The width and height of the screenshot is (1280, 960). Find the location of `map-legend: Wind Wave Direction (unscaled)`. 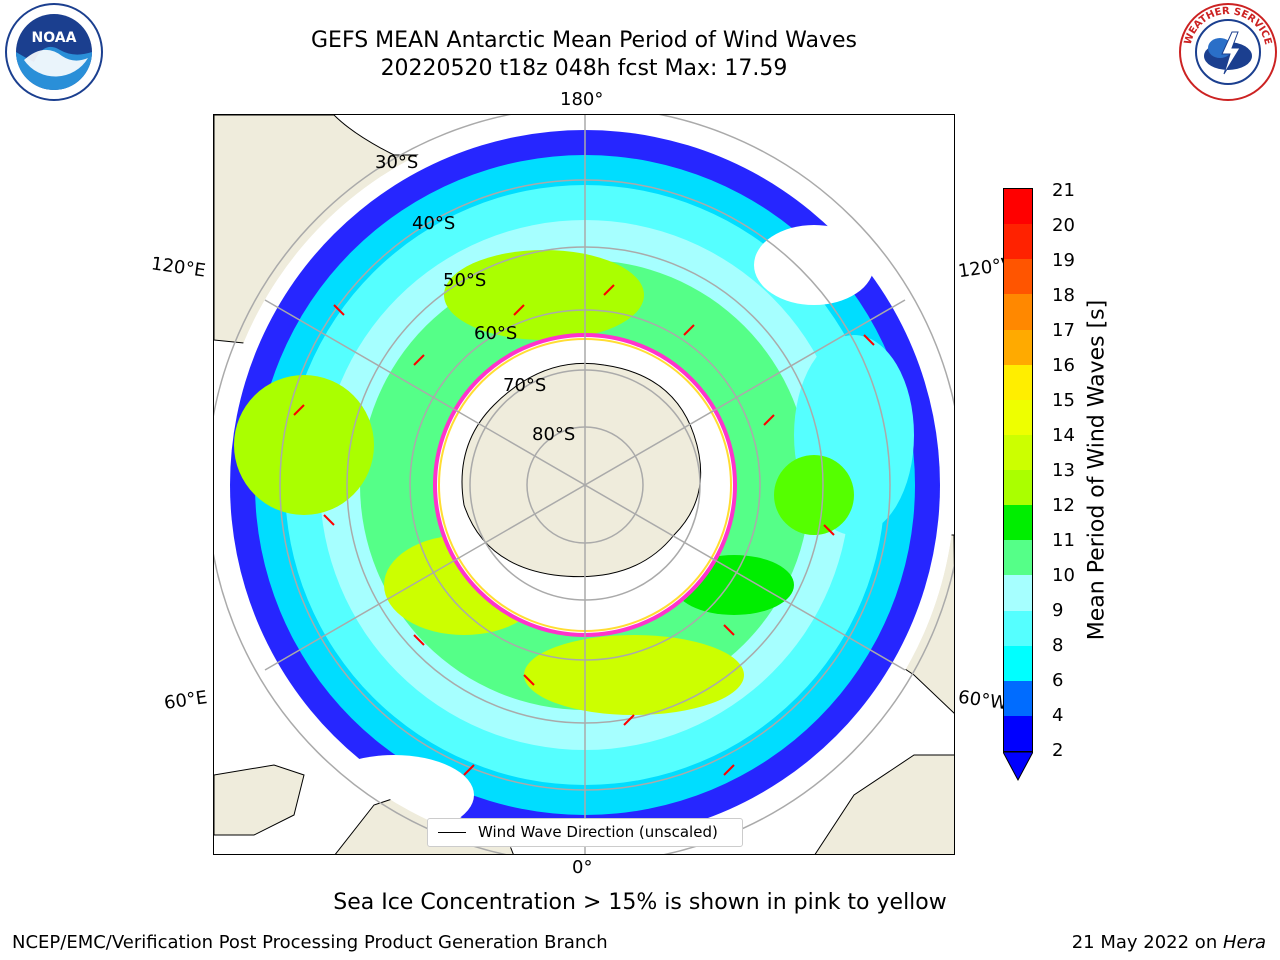

map-legend: Wind Wave Direction (unscaled) is located at coordinates (585, 832).